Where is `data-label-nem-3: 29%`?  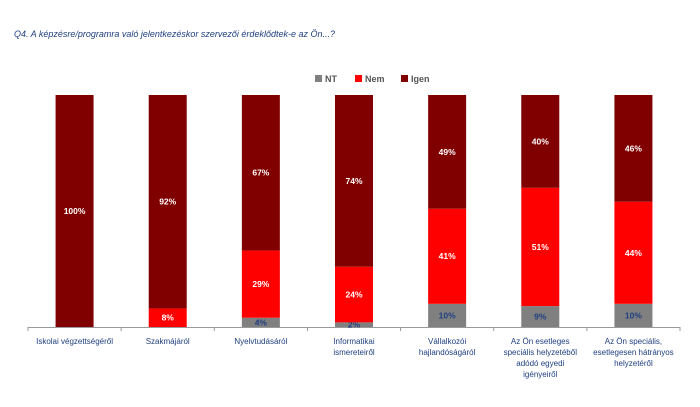
data-label-nem-3: 29% is located at coordinates (260, 284).